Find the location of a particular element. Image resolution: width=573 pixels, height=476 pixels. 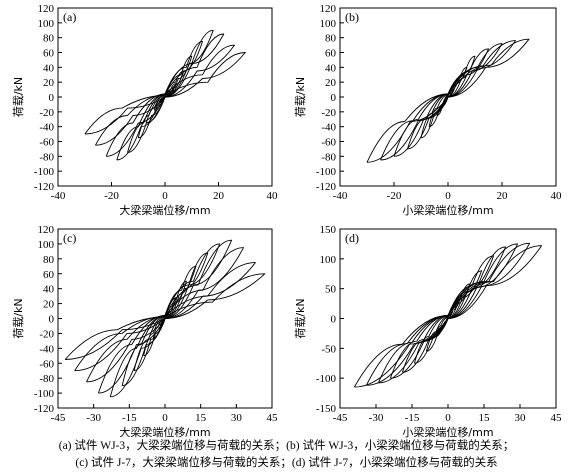

y-tick-label: -50 is located at coordinates (328, 349).